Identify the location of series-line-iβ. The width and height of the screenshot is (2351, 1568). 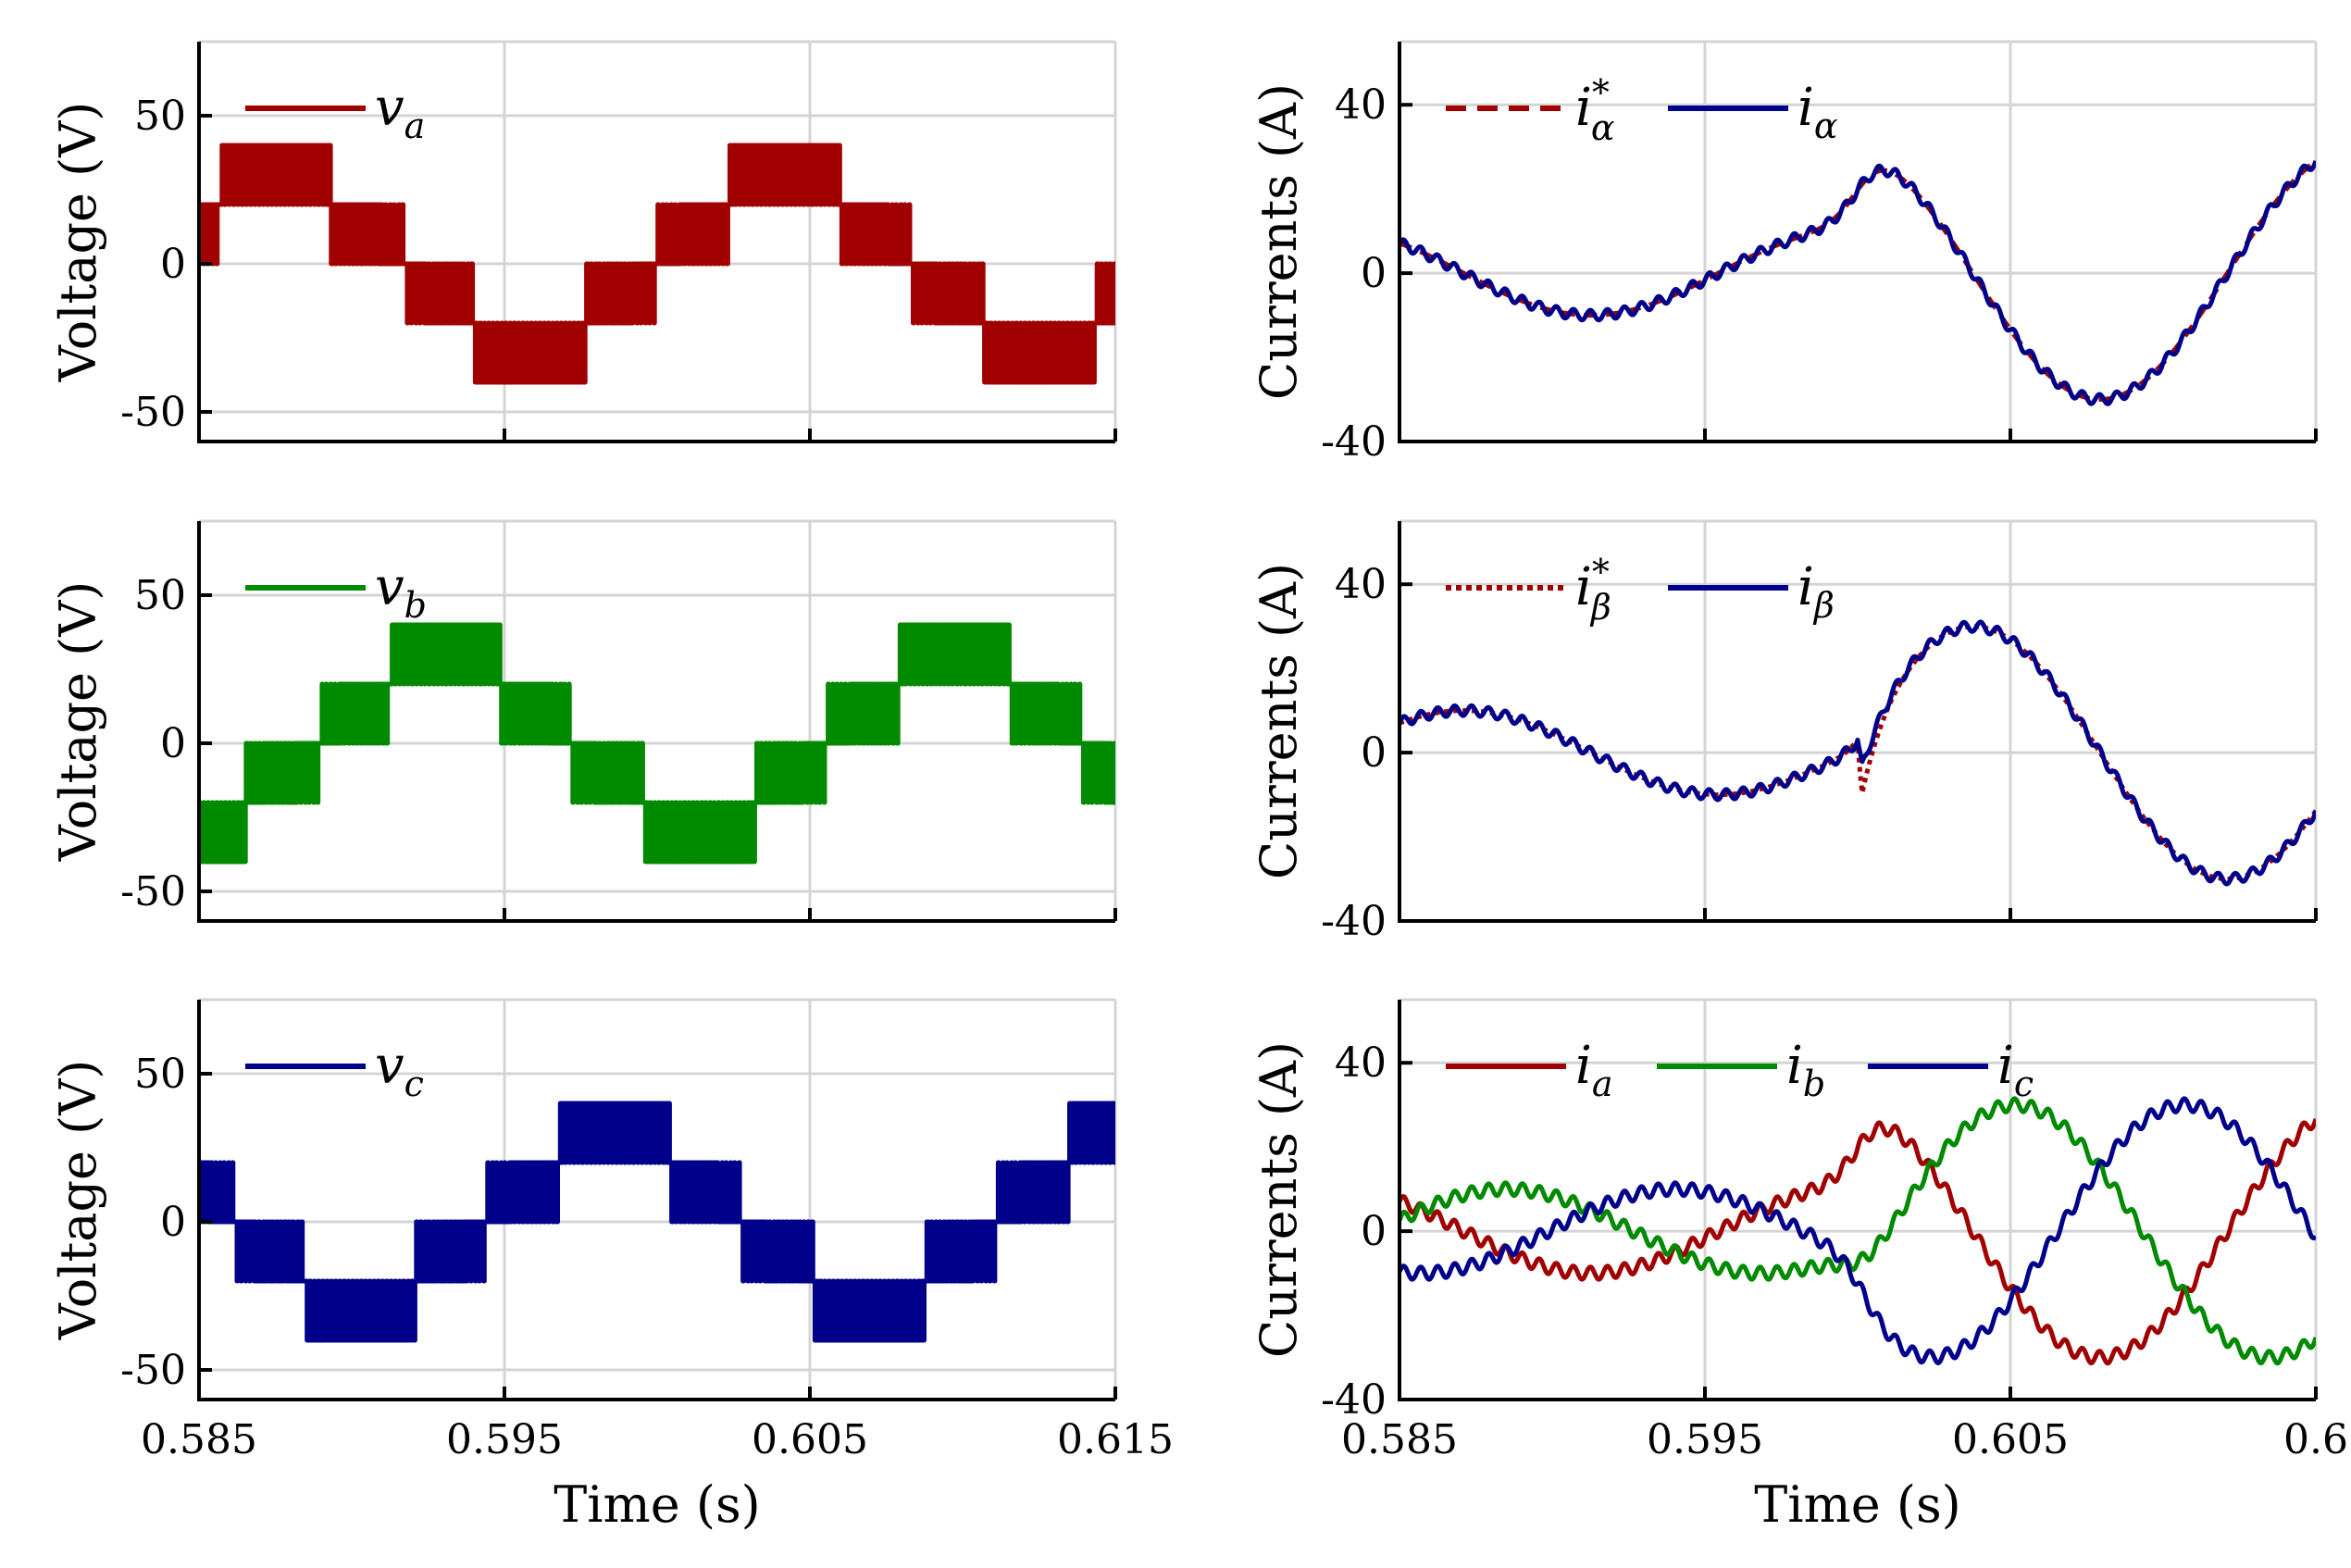
(1858, 753).